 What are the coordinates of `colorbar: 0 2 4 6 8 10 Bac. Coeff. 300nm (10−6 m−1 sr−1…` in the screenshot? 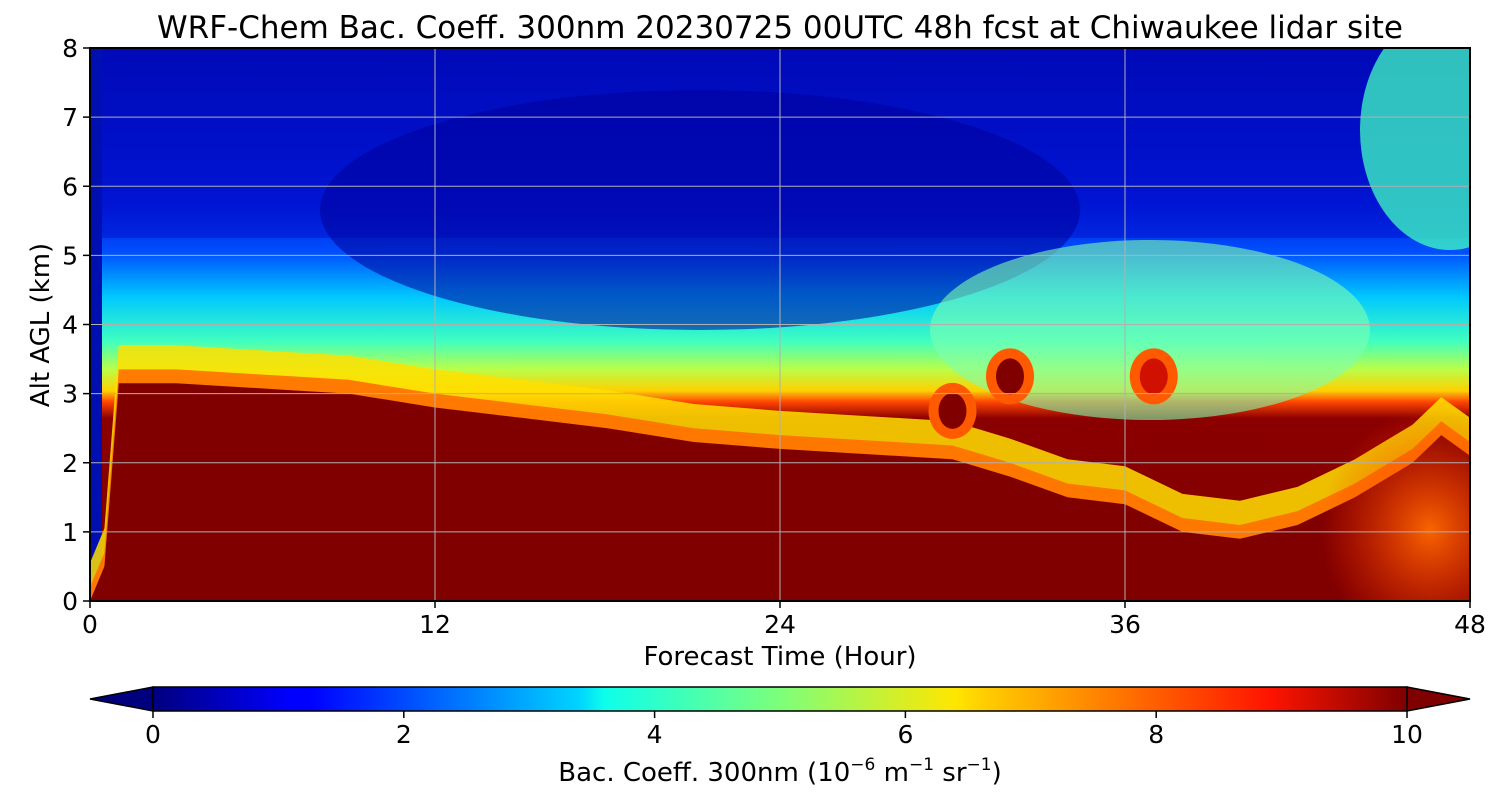 It's located at (780, 737).